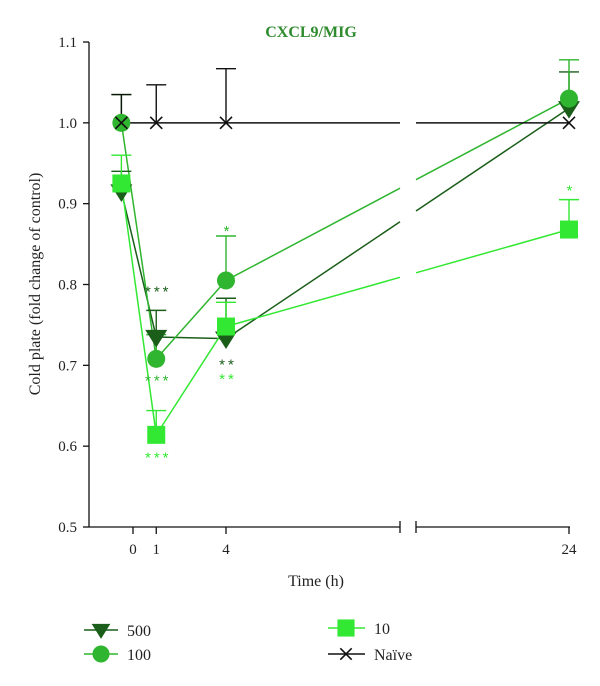  What do you see at coordinates (67, 447) in the screenshot?
I see `y-tick-label: 0.6` at bounding box center [67, 447].